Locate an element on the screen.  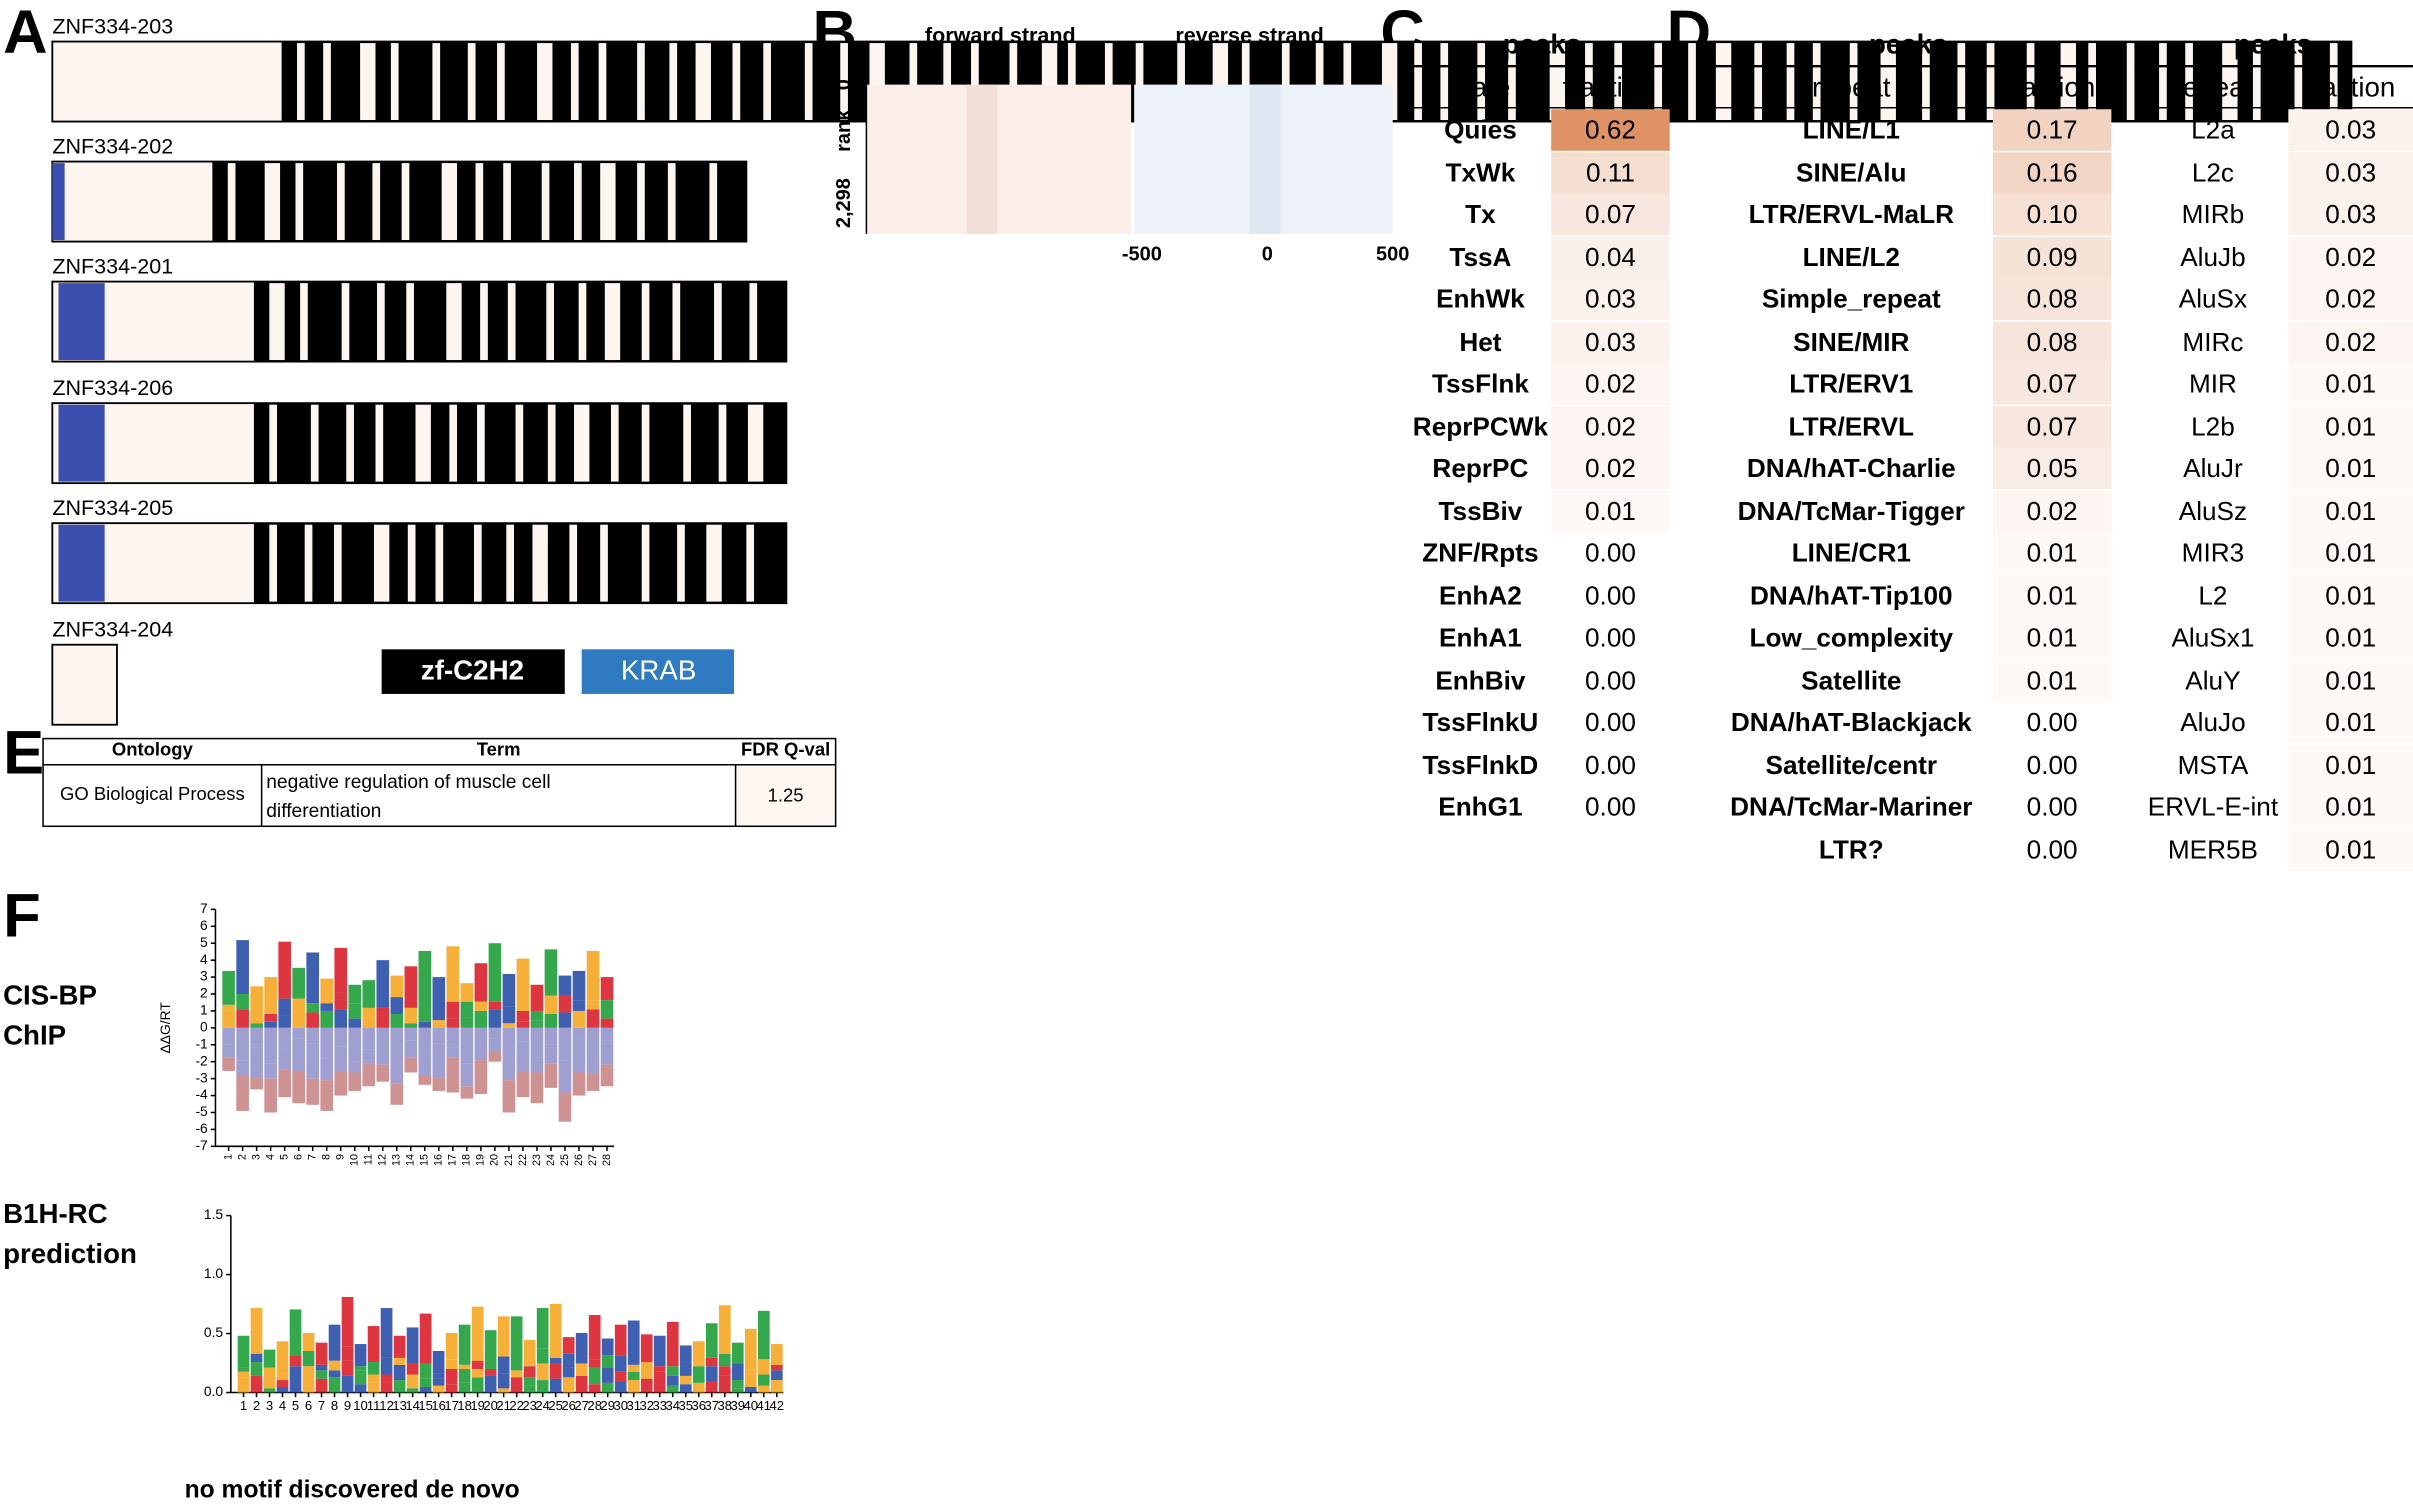
fraction-cell: 0.10 is located at coordinates (2052, 214).